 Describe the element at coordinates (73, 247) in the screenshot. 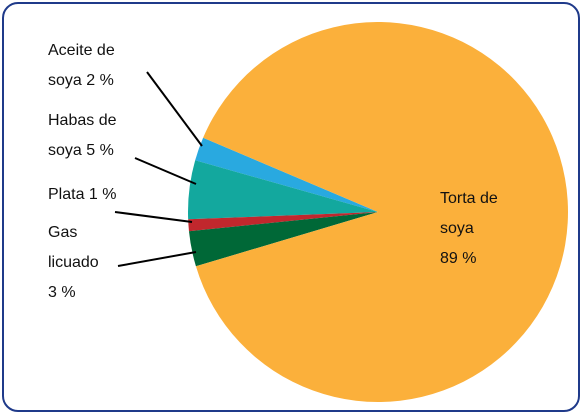

I see `category-label: Gas licuado` at that location.